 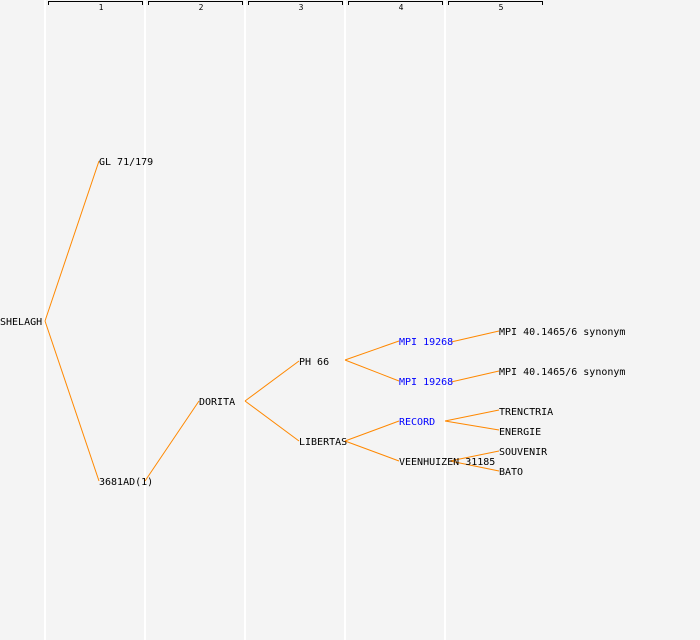 What do you see at coordinates (295, 6) in the screenshot?
I see `generation-header: 1 2 3 4 5` at bounding box center [295, 6].